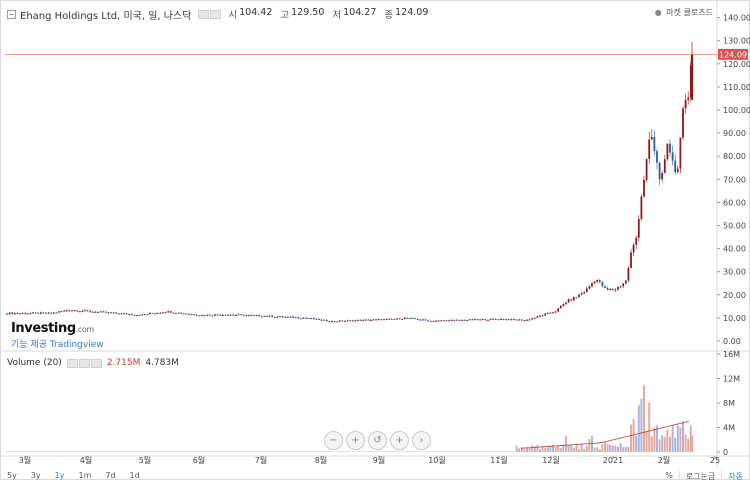 The image size is (750, 480). Describe the element at coordinates (333, 440) in the screenshot. I see `minus-icon: −` at that location.